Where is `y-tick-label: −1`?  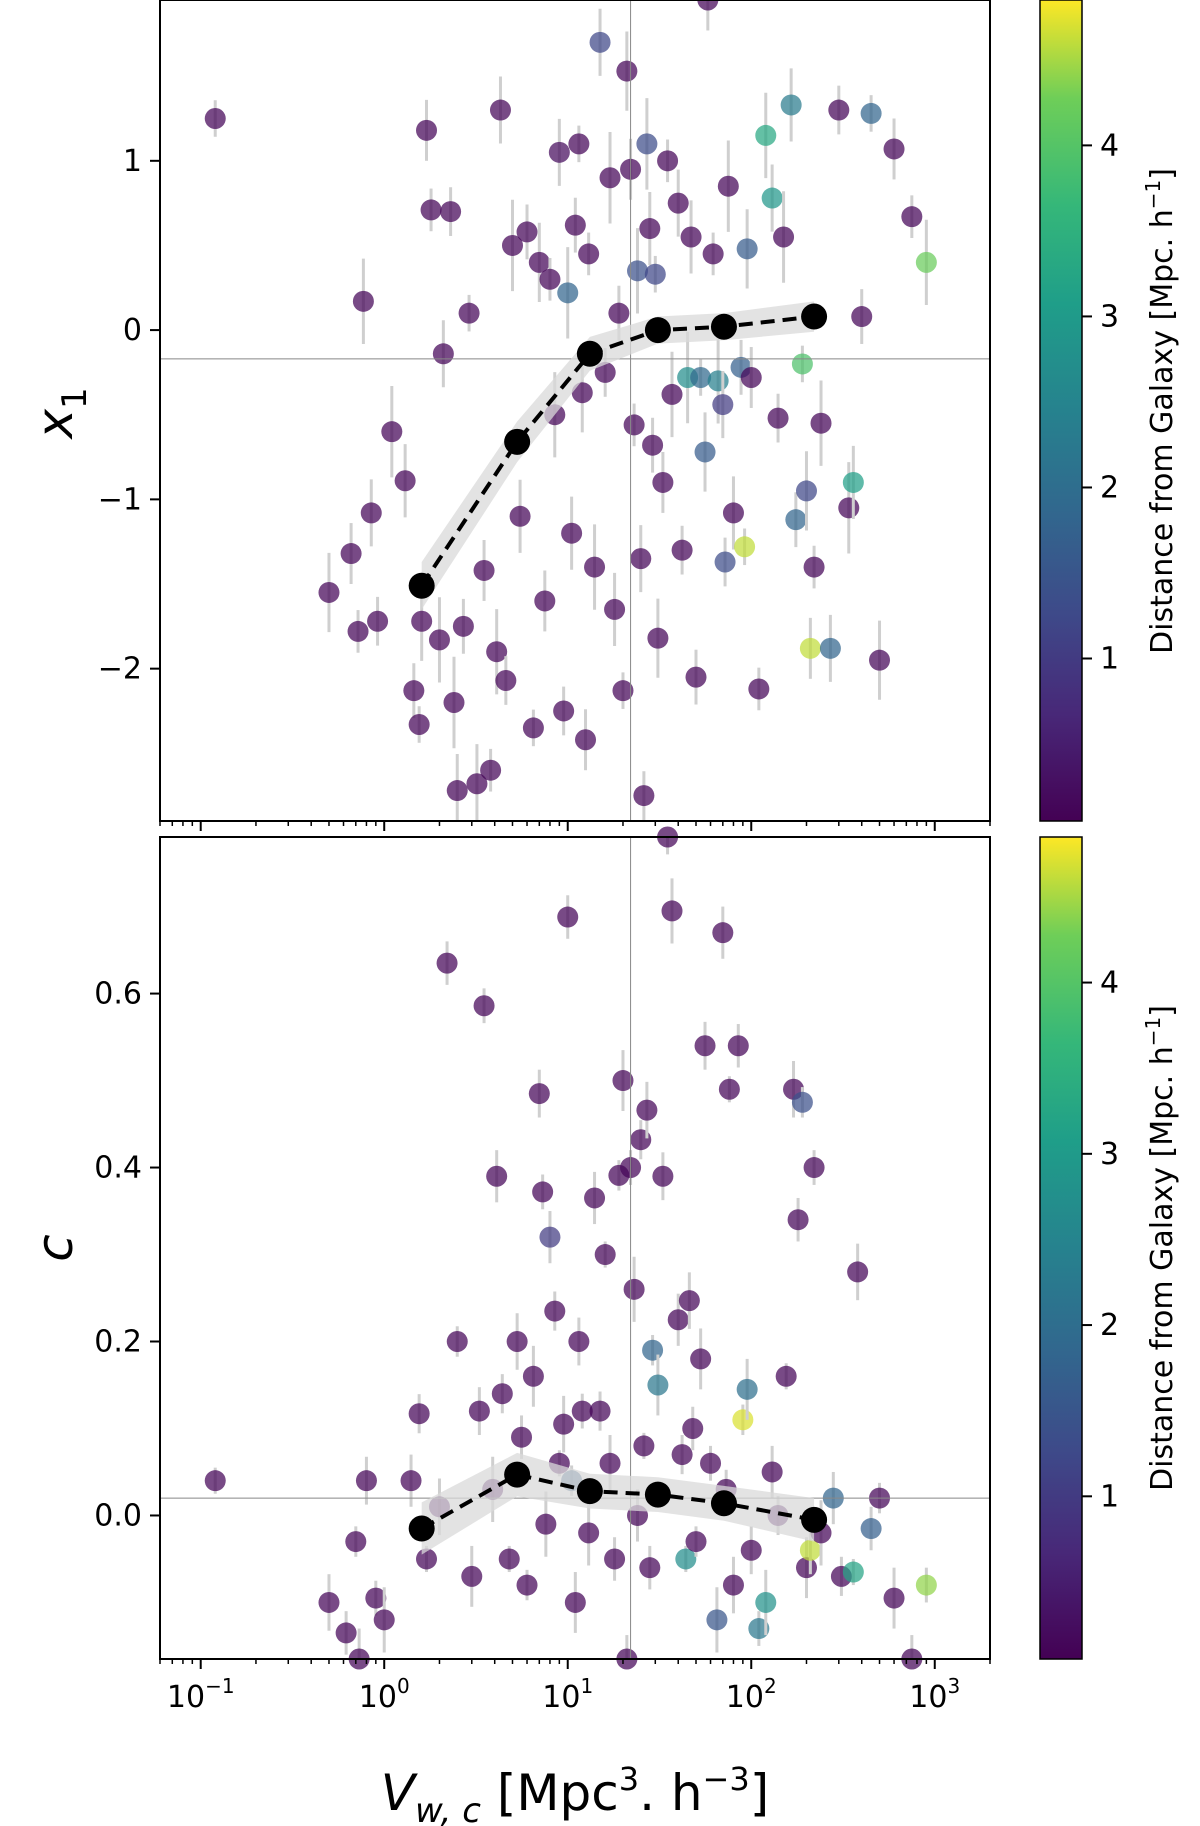 y-tick-label: −1 is located at coordinates (120, 499).